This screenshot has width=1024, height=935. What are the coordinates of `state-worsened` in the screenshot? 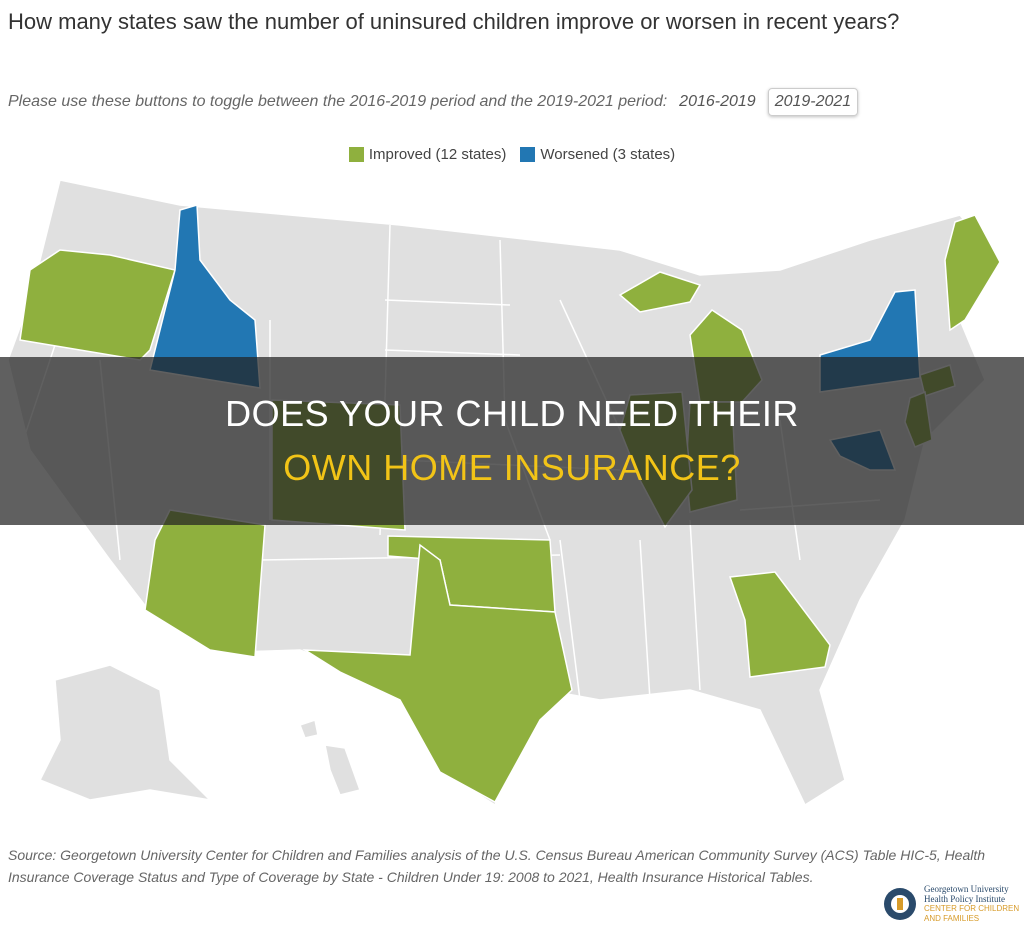 It's located at (205, 296).